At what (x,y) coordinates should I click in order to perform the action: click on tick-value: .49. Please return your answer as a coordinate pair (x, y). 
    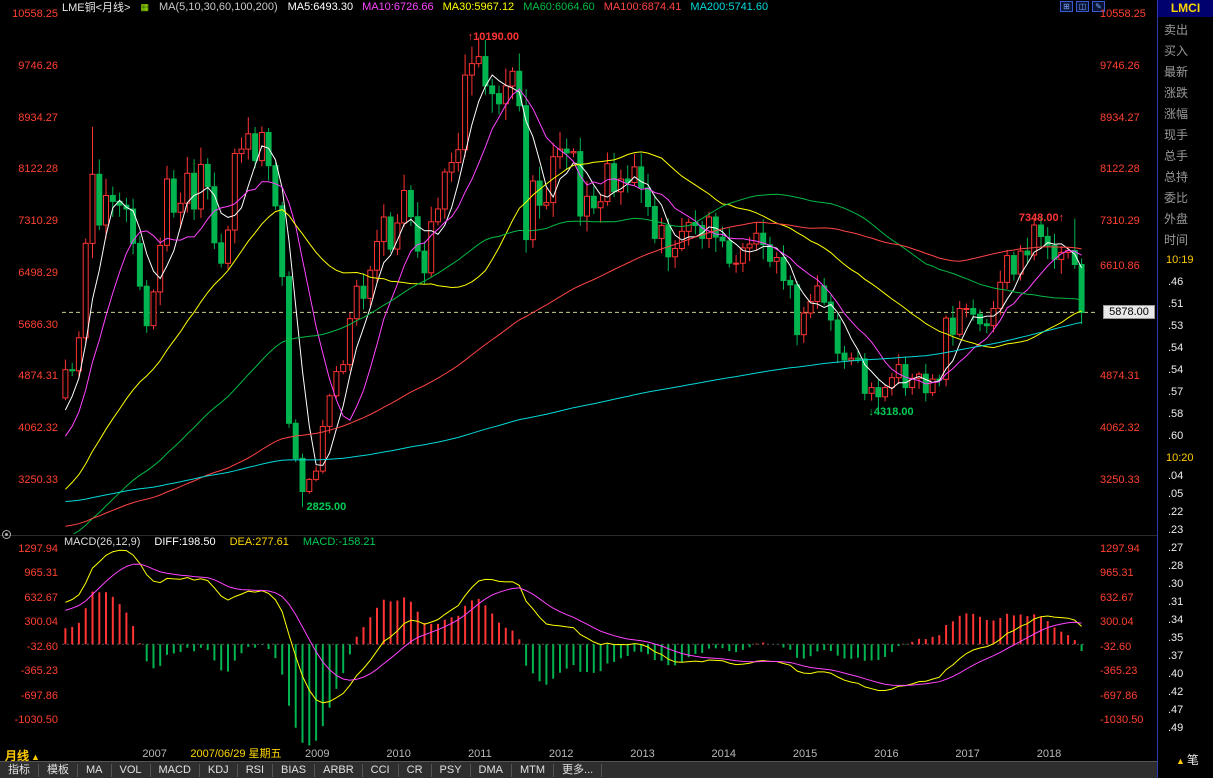
    Looking at the image, I should click on (1176, 728).